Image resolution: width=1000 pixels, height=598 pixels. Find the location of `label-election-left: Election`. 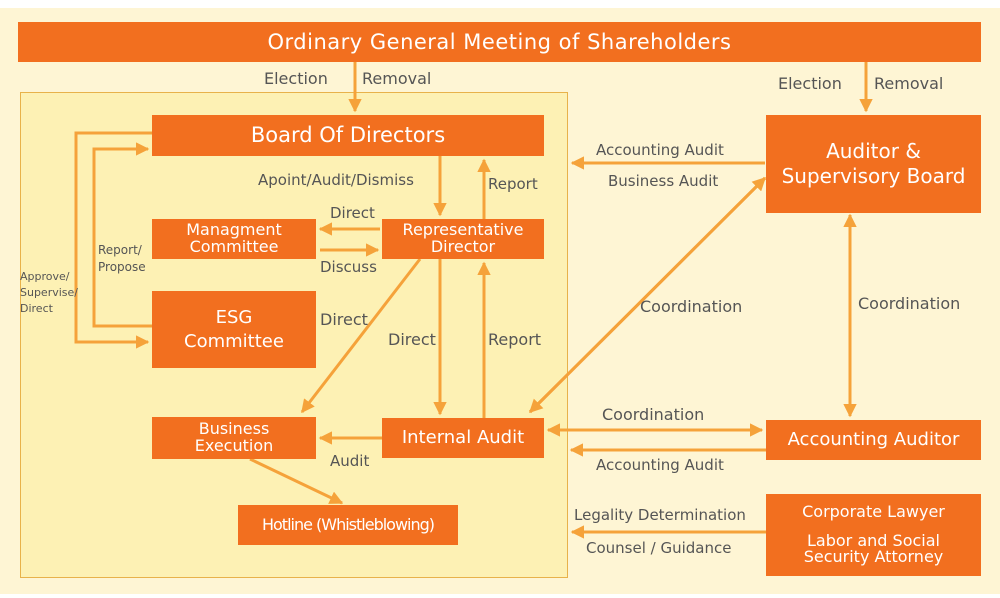

label-election-left: Election is located at coordinates (296, 78).